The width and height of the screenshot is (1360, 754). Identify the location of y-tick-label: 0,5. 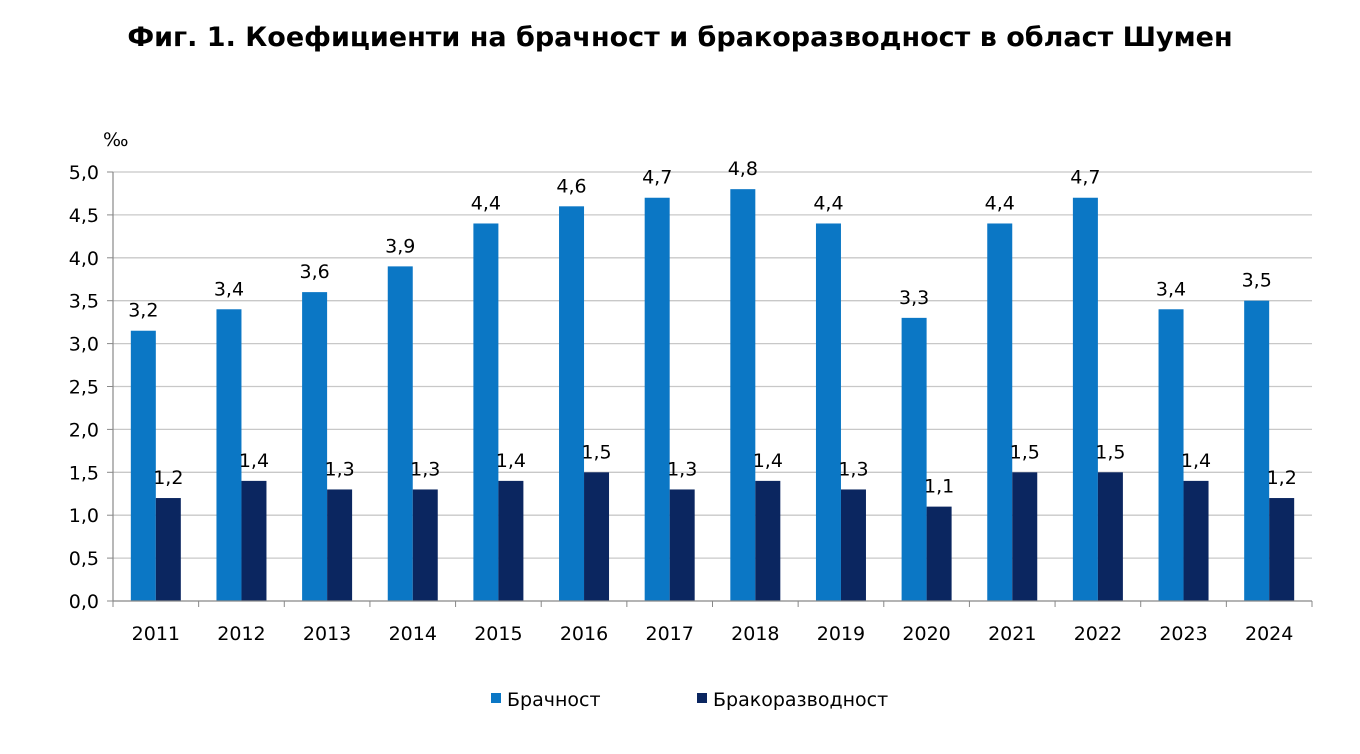
(84, 559).